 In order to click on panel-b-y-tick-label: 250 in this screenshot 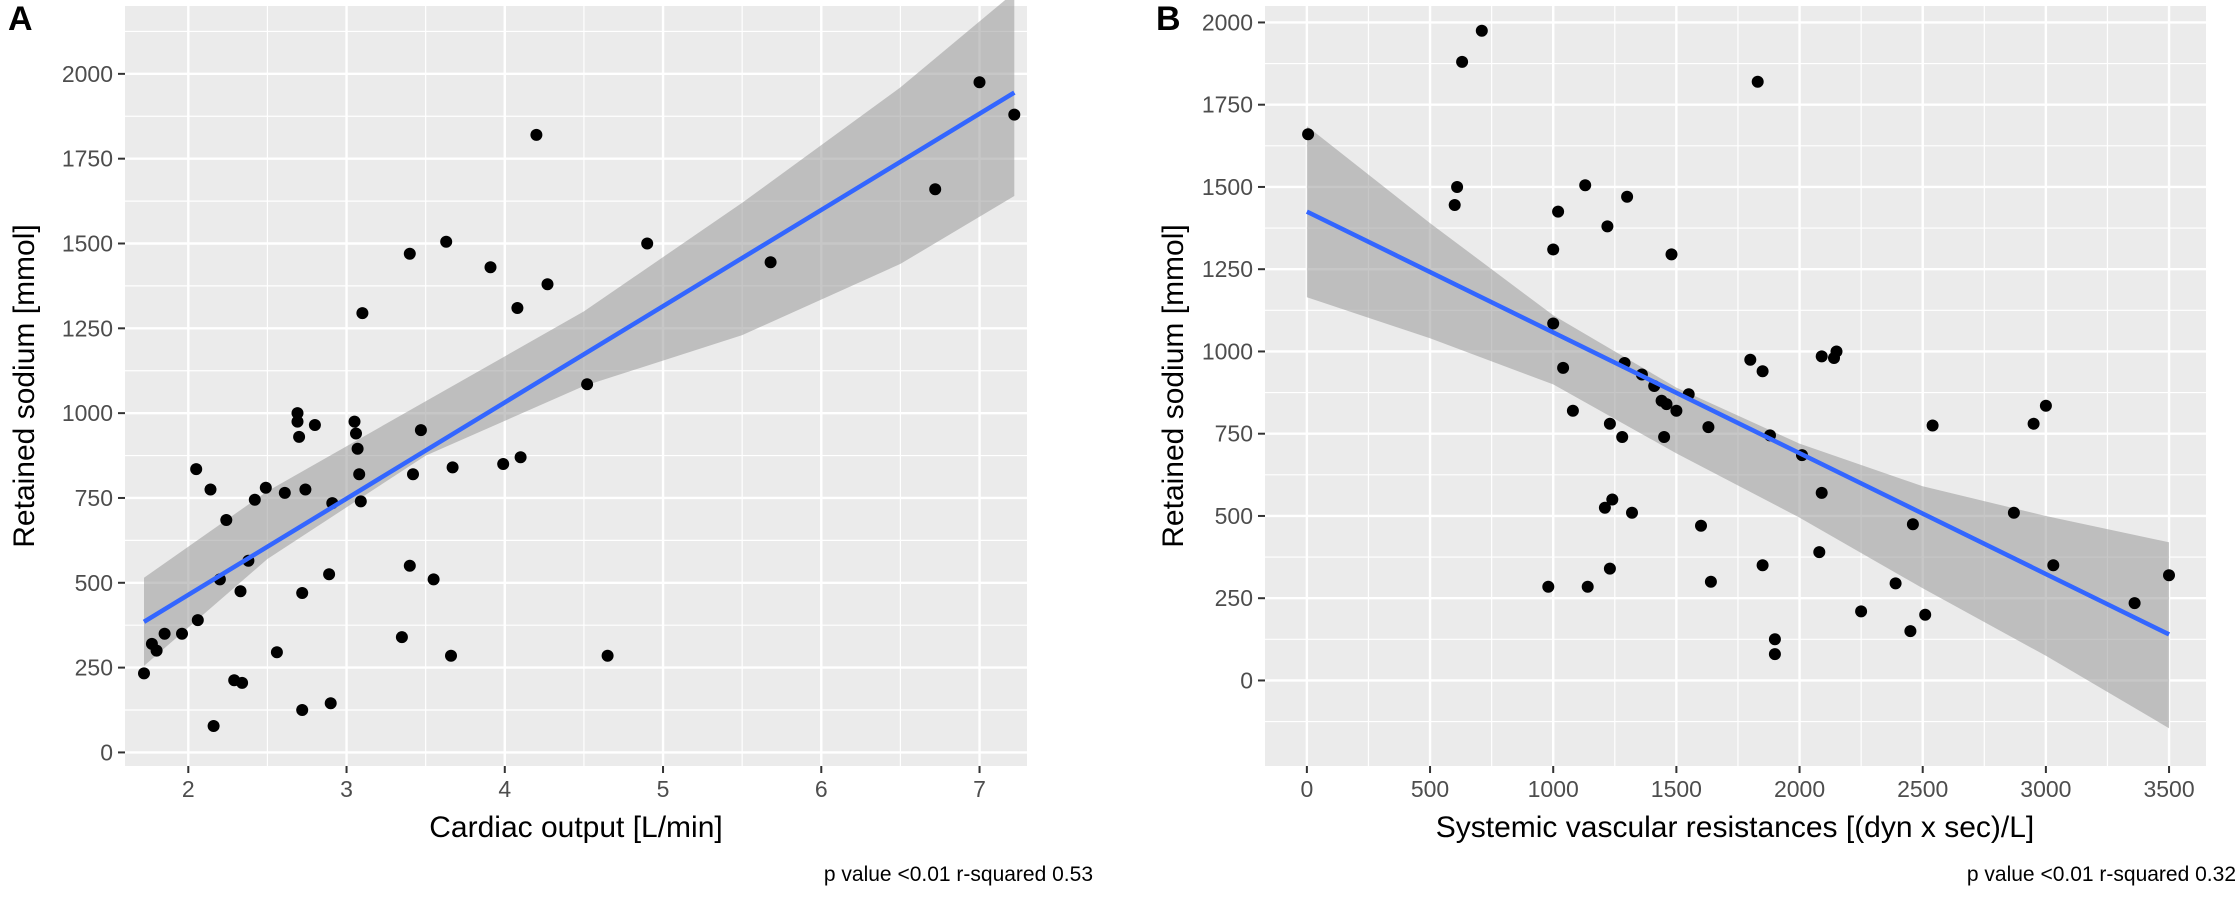, I will do `click(1234, 598)`.